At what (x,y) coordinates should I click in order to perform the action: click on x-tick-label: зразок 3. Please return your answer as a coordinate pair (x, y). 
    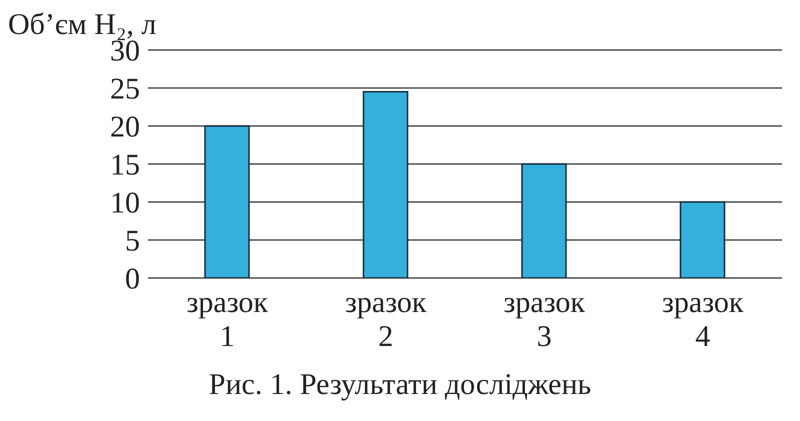
    Looking at the image, I should click on (545, 319).